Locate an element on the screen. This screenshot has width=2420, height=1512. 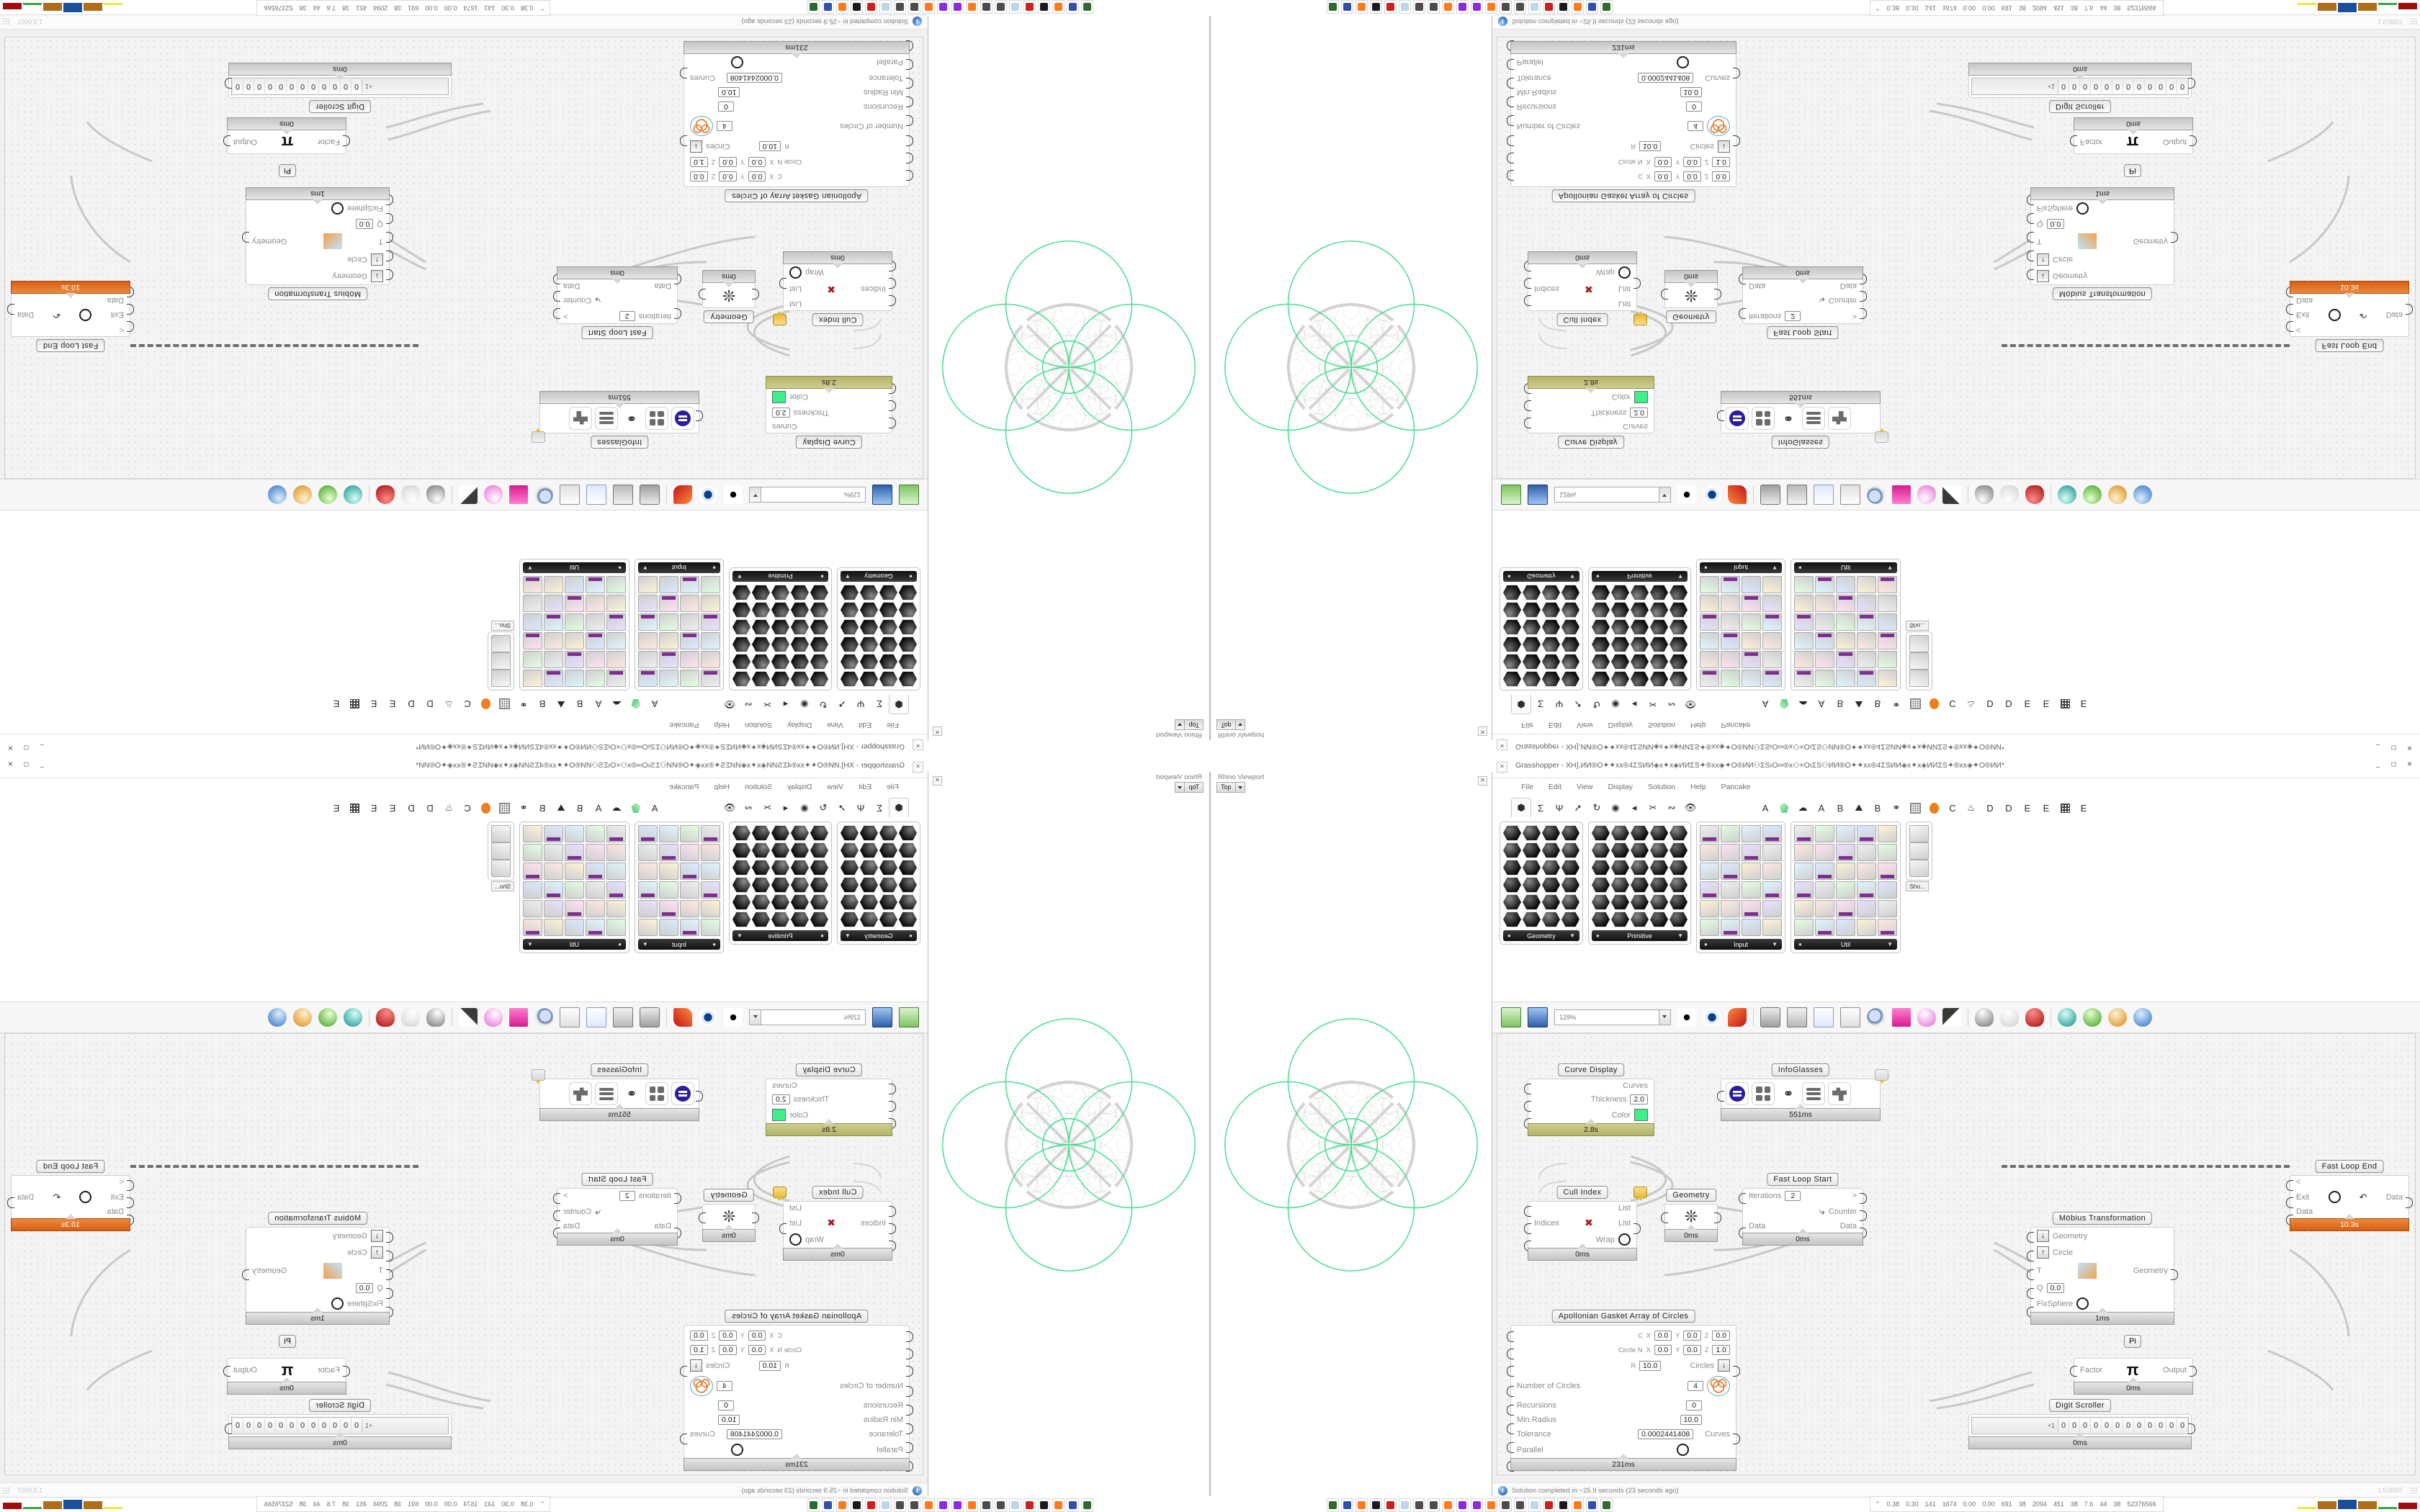
ribbon-tab-balloon-icon: ⚭ is located at coordinates (1897, 704).